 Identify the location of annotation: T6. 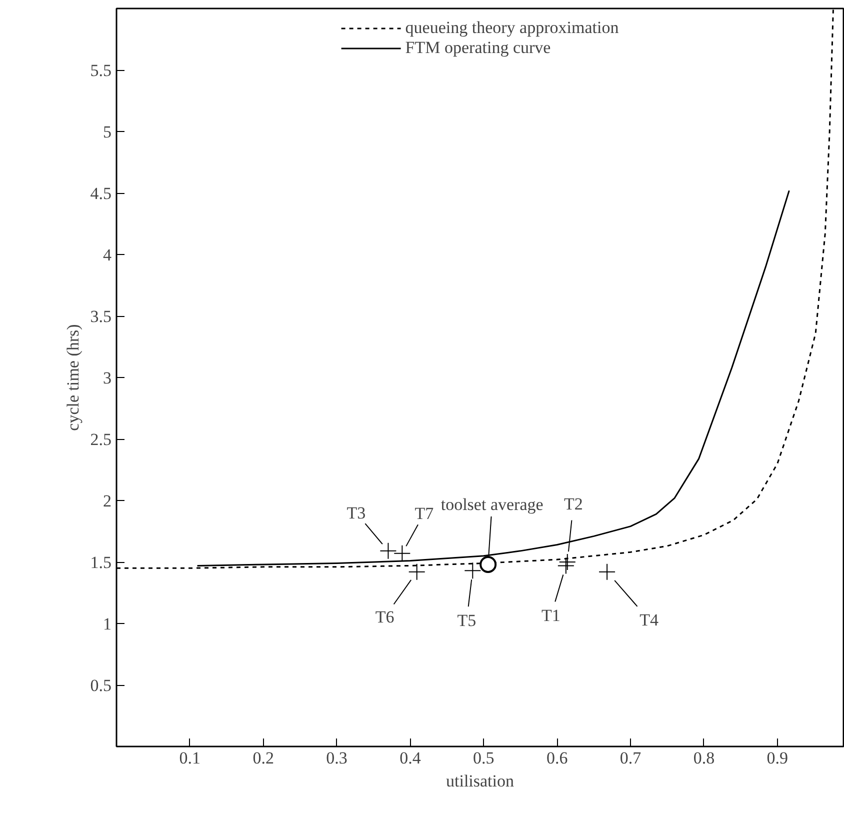
(384, 616).